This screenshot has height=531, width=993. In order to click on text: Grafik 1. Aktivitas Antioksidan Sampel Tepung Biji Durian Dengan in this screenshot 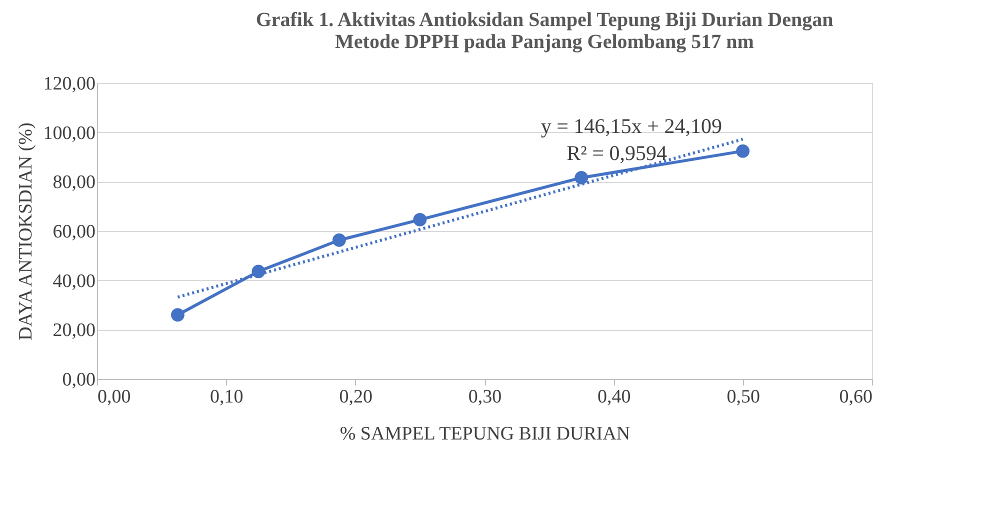, I will do `click(545, 20)`.